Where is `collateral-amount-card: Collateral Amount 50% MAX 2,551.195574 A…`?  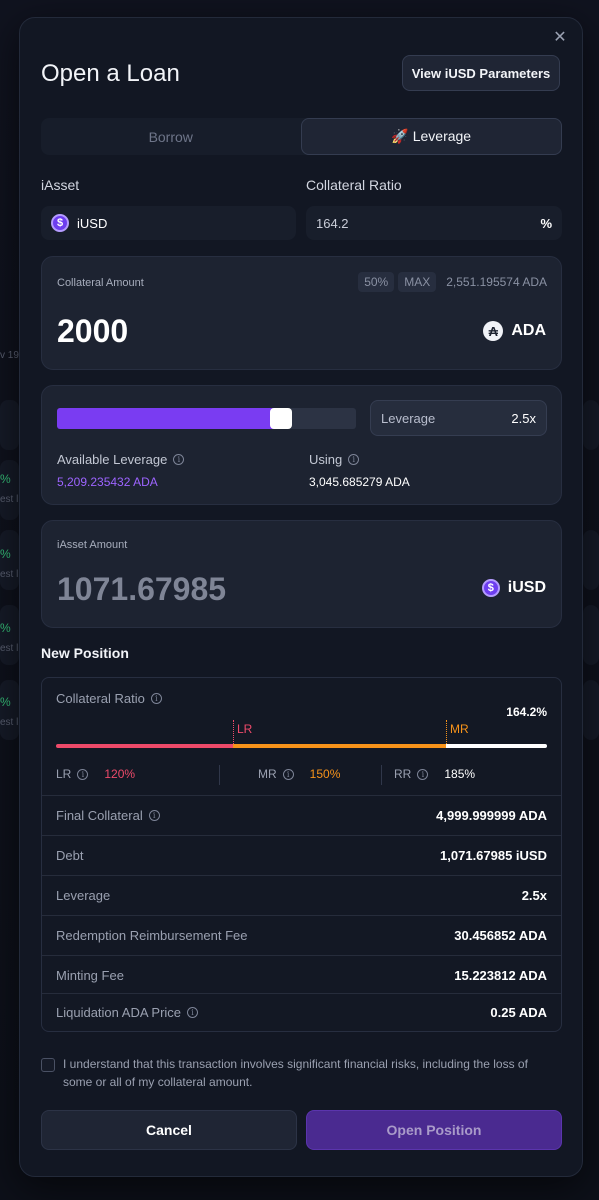
collateral-amount-card: Collateral Amount 50% MAX 2,551.195574 A… is located at coordinates (301, 313).